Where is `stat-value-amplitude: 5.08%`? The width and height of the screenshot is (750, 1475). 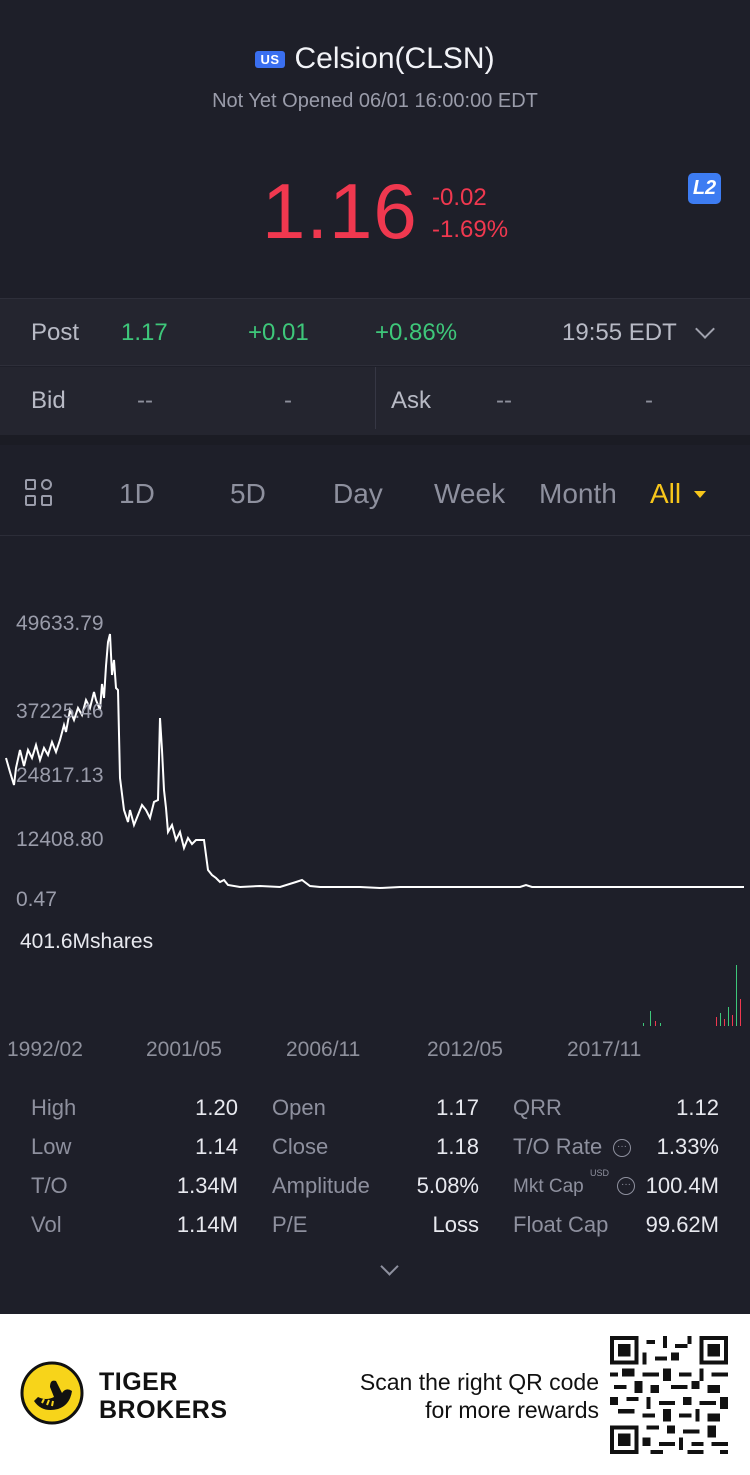
stat-value-amplitude: 5.08% is located at coordinates (447, 1185).